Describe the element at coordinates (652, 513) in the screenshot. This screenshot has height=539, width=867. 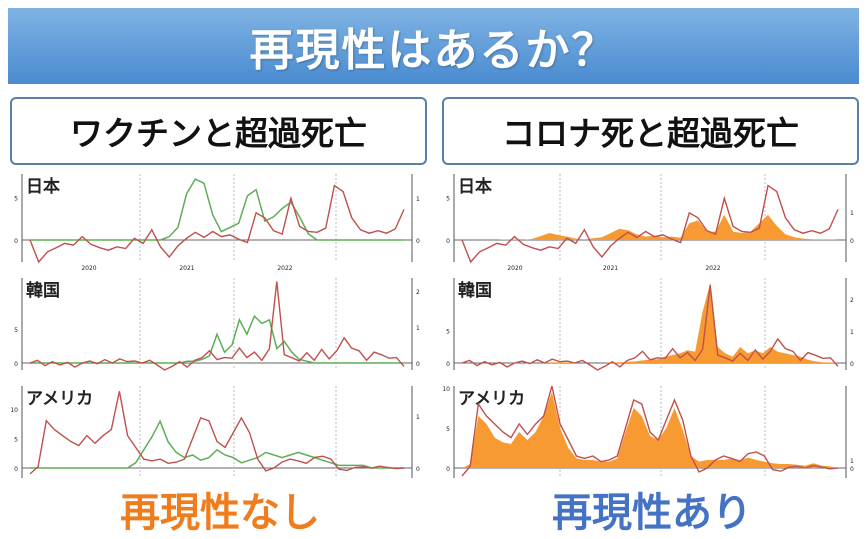
I see `right-conclusion: 再現性あり` at that location.